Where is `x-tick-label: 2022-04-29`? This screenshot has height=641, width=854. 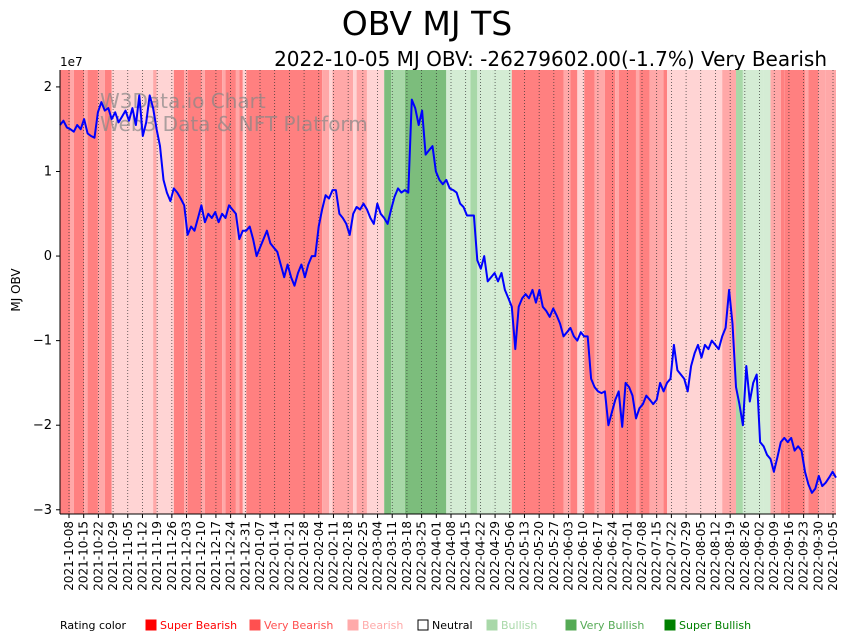 x-tick-label: 2022-04-29 is located at coordinates (495, 556).